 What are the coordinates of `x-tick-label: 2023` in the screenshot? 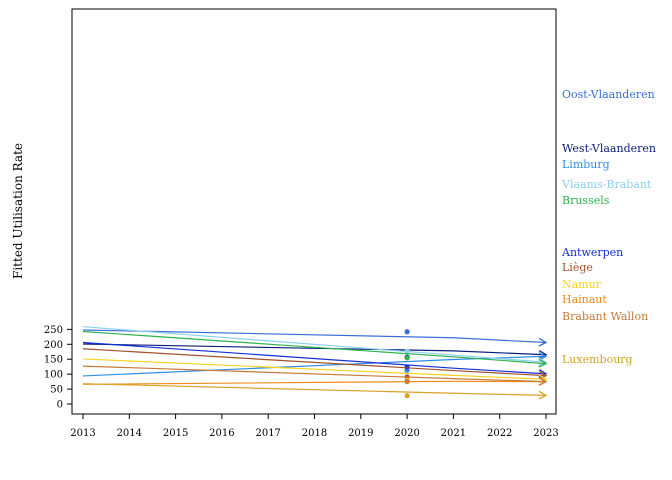 It's located at (545, 433).